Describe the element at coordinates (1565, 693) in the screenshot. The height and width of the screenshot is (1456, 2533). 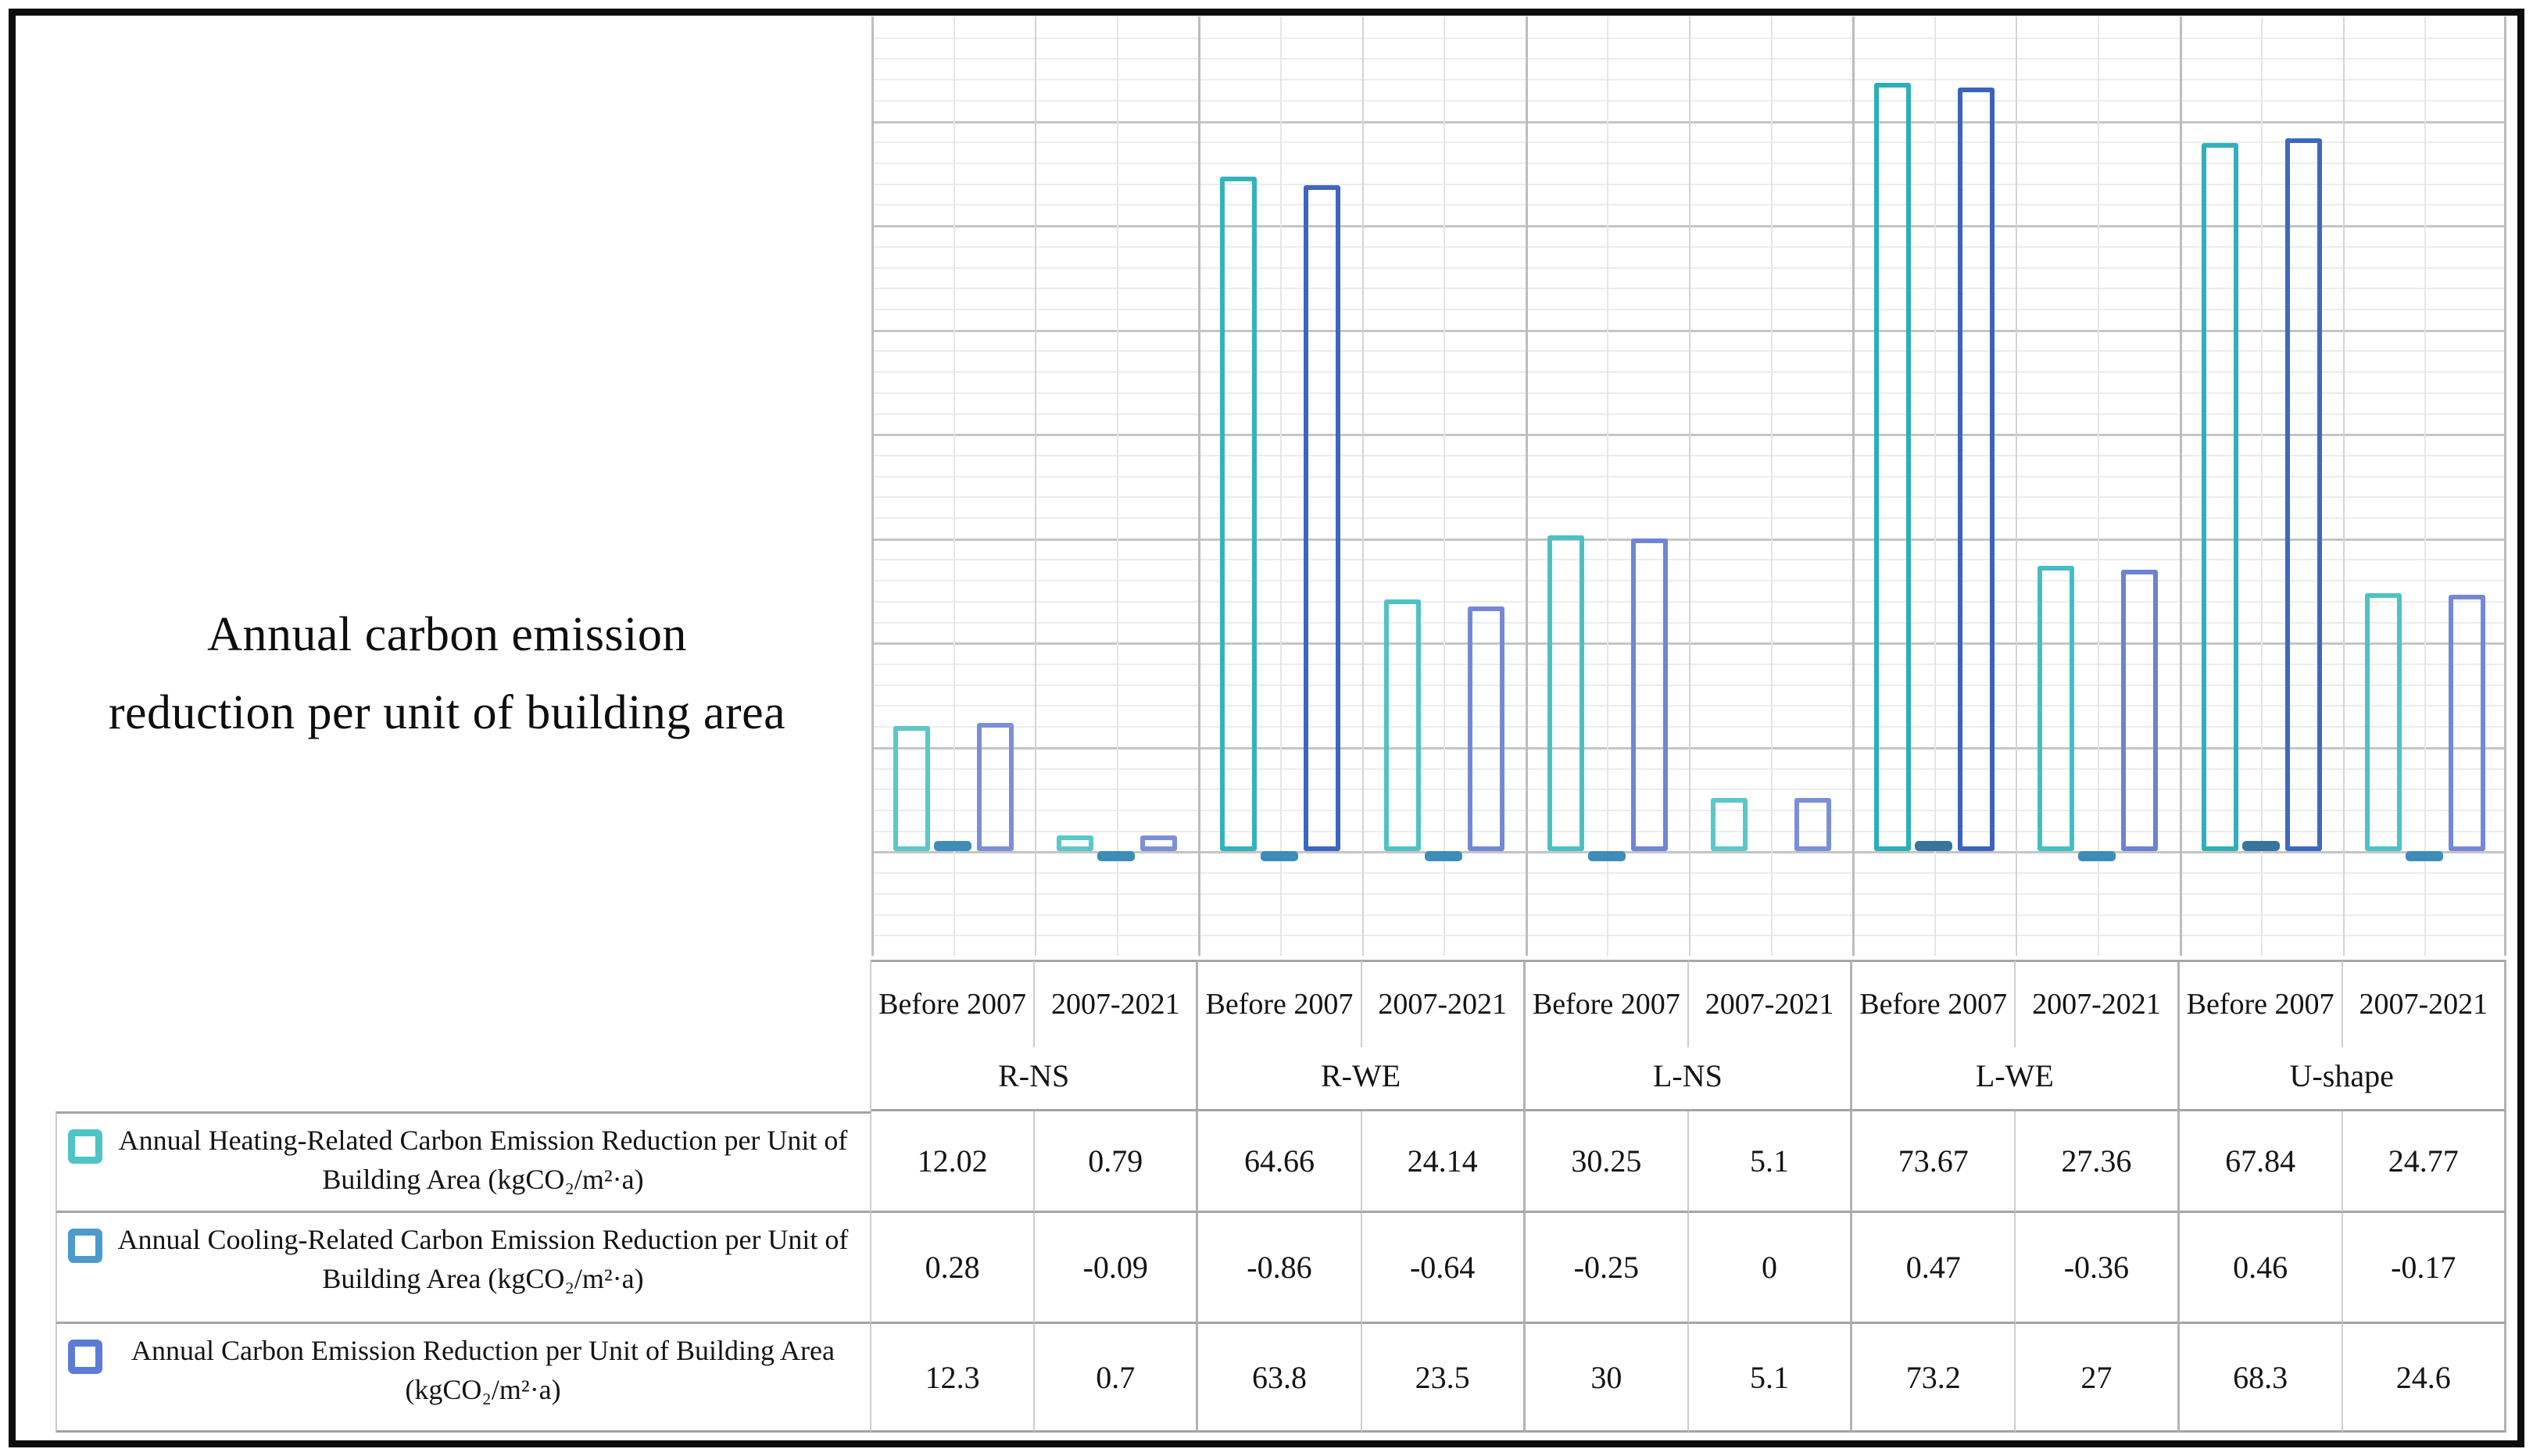
I see `bar-heating-l-ns-before-2007` at that location.